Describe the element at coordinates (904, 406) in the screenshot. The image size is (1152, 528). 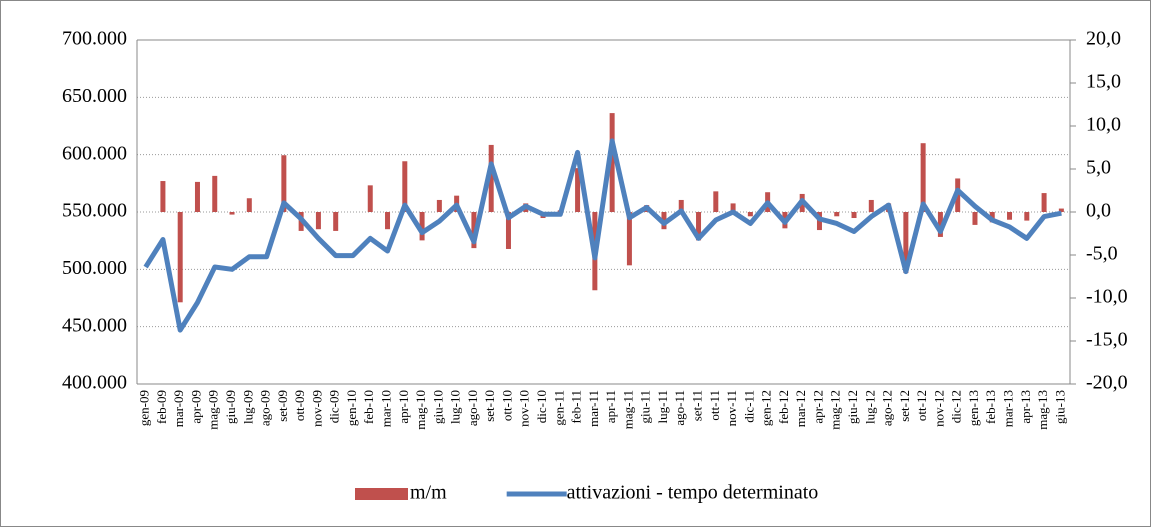
I see `x-tick-label: set-12` at that location.